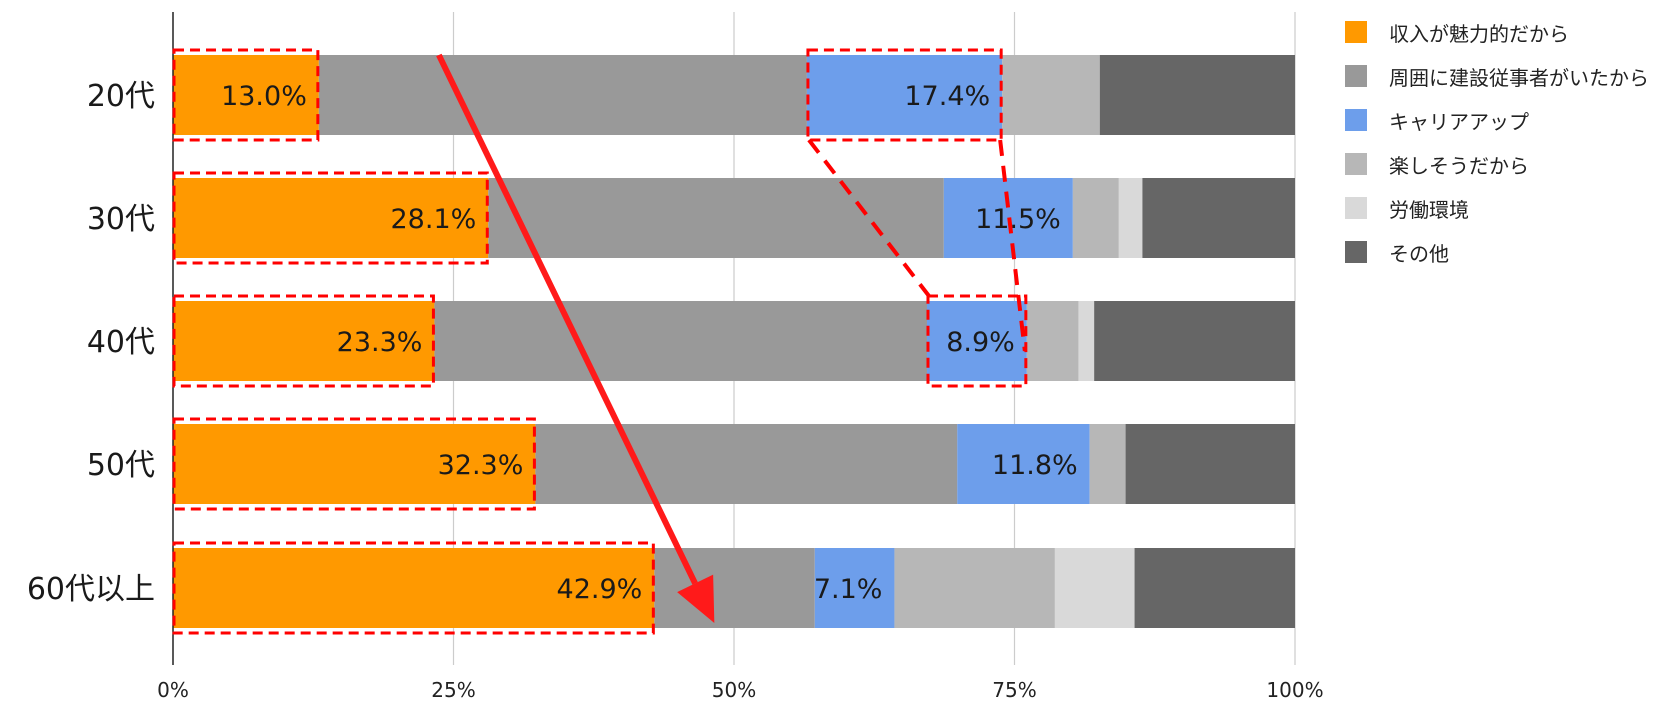 This screenshot has width=1677, height=703. Describe the element at coordinates (734, 690) in the screenshot. I see `x-tick-label: 50%` at that location.